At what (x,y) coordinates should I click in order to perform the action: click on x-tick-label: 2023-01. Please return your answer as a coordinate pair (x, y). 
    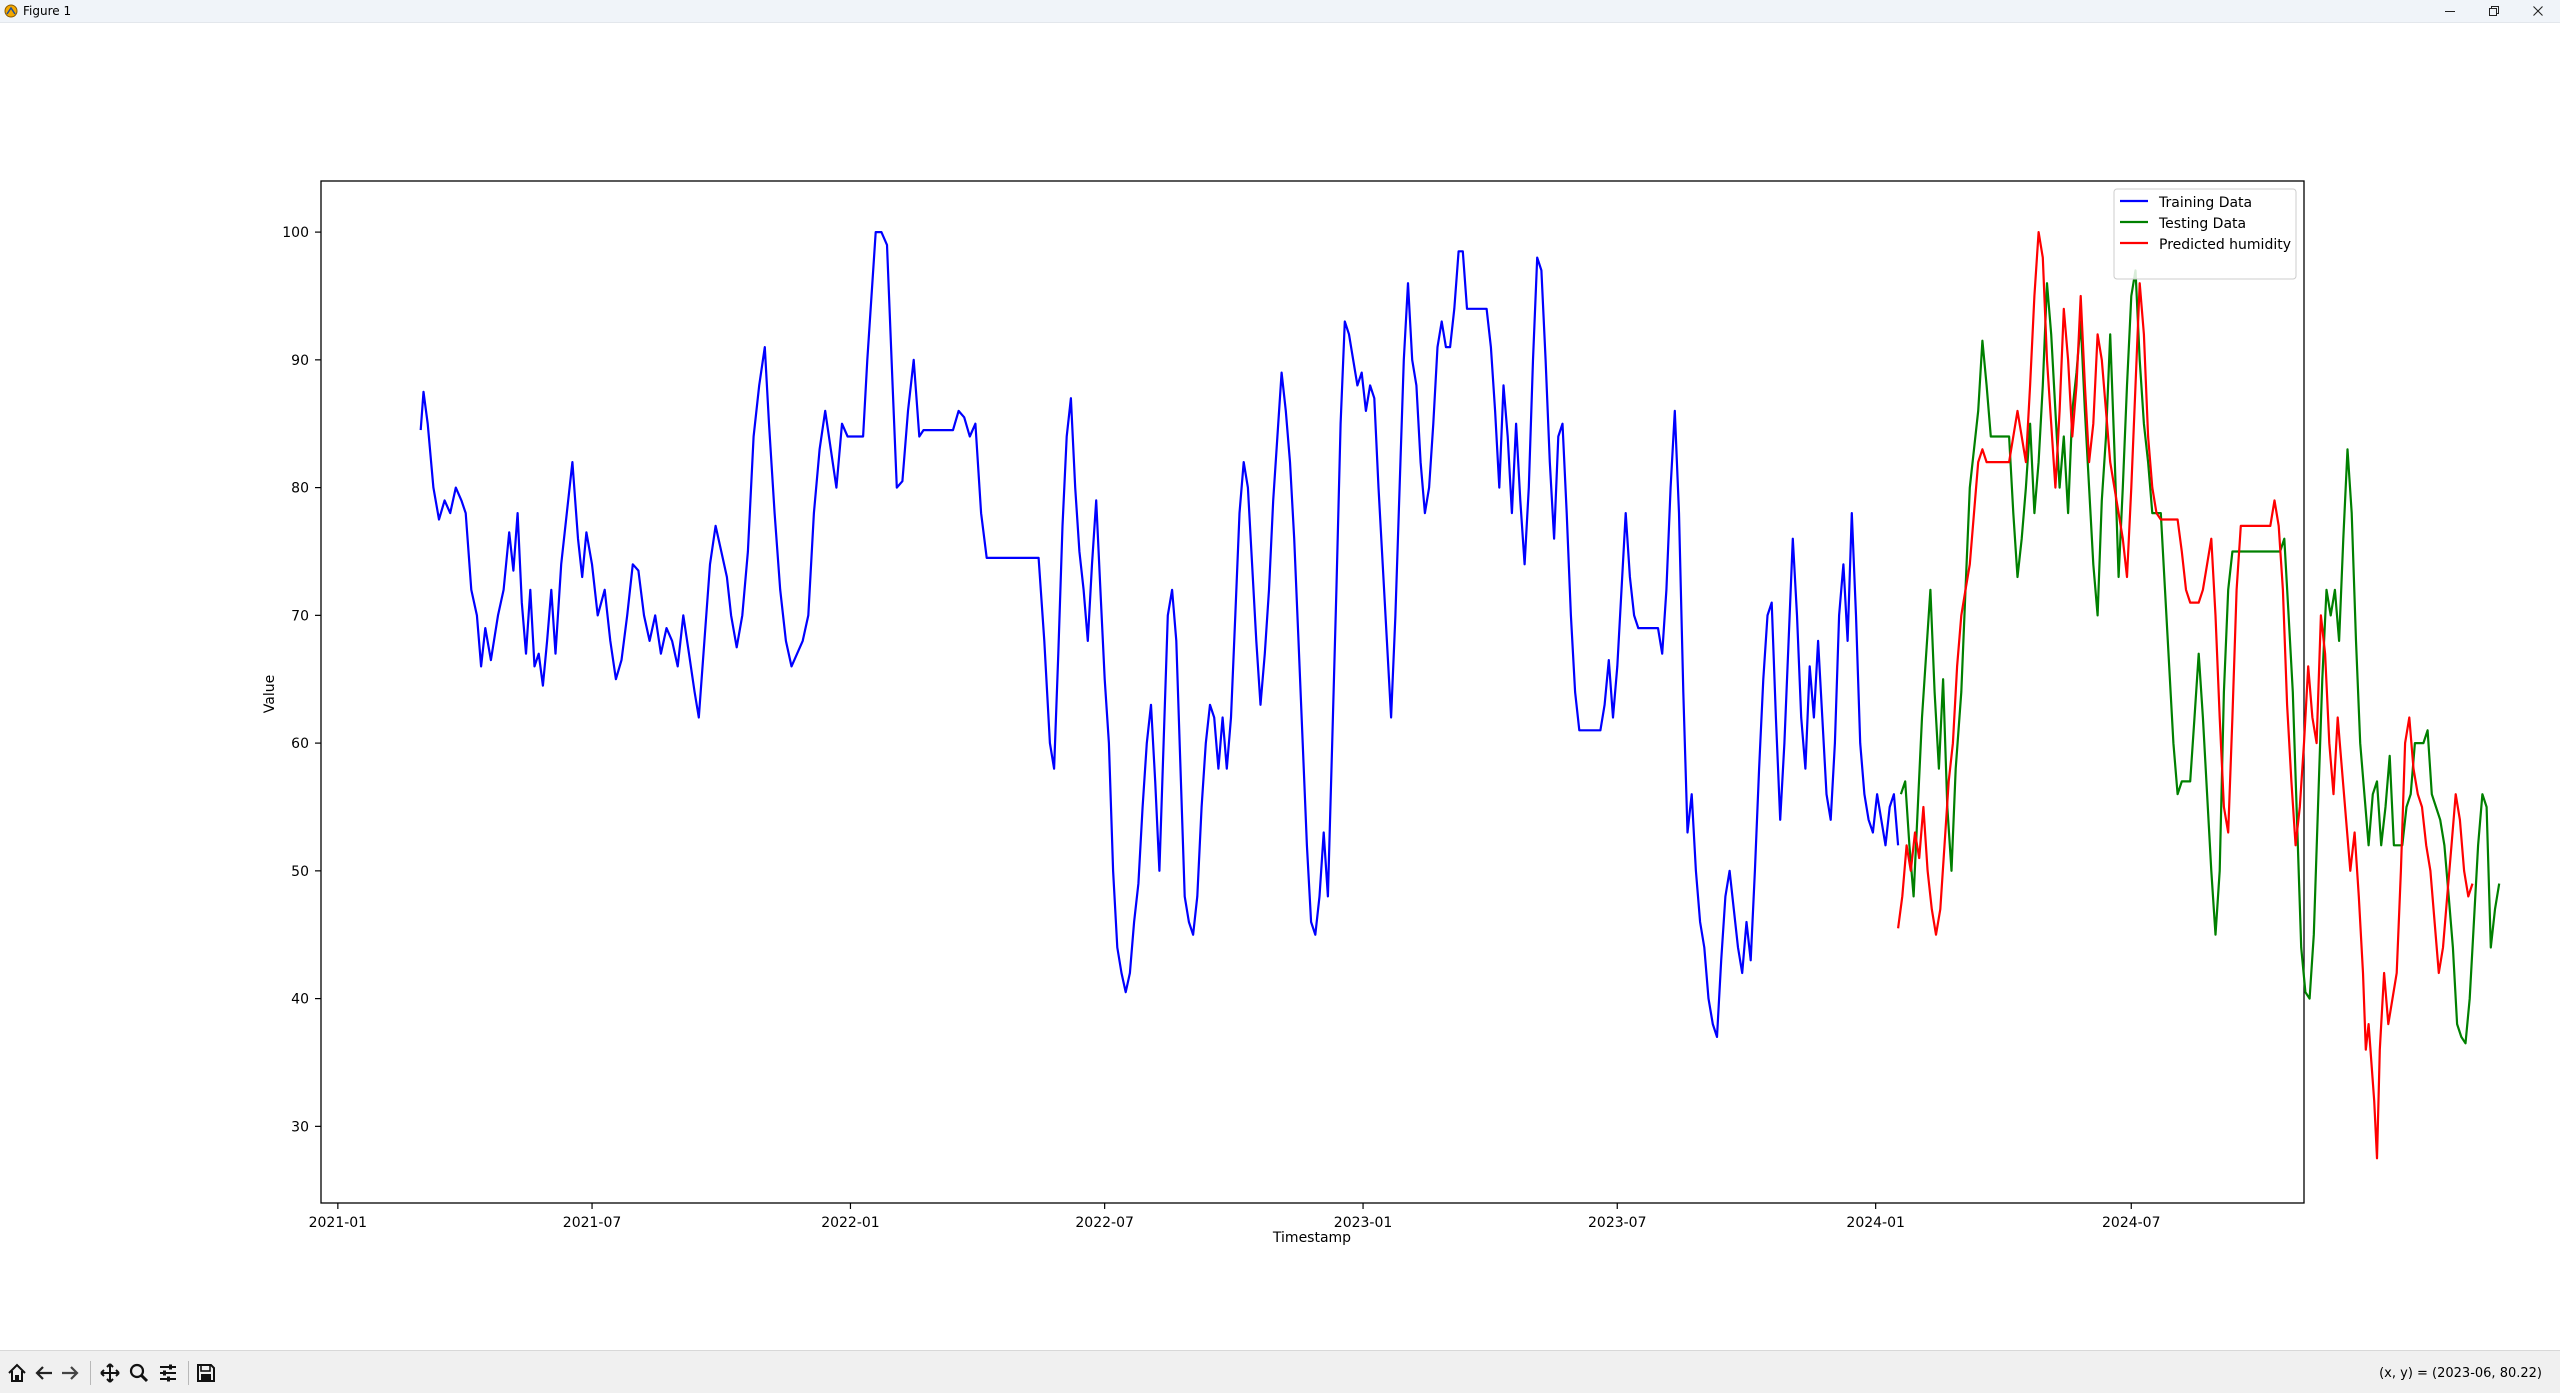
    Looking at the image, I should click on (1363, 1223).